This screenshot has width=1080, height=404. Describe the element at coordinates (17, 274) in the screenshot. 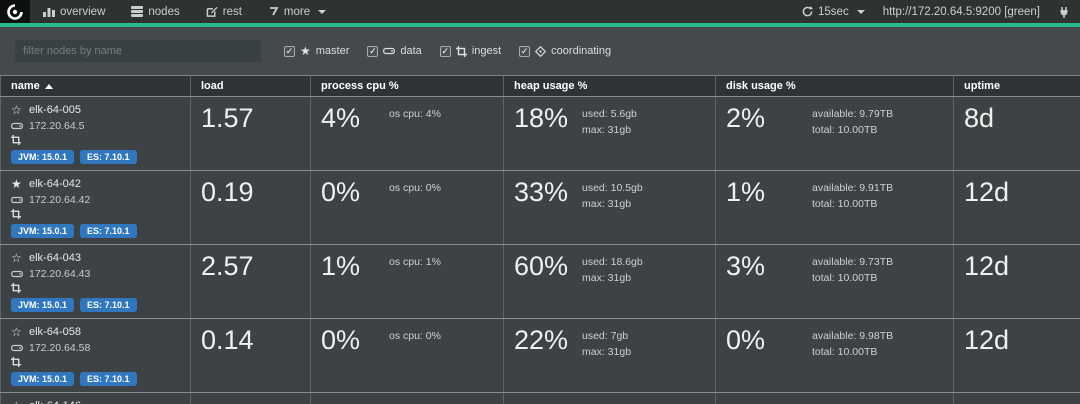

I see `hdd-icon` at that location.